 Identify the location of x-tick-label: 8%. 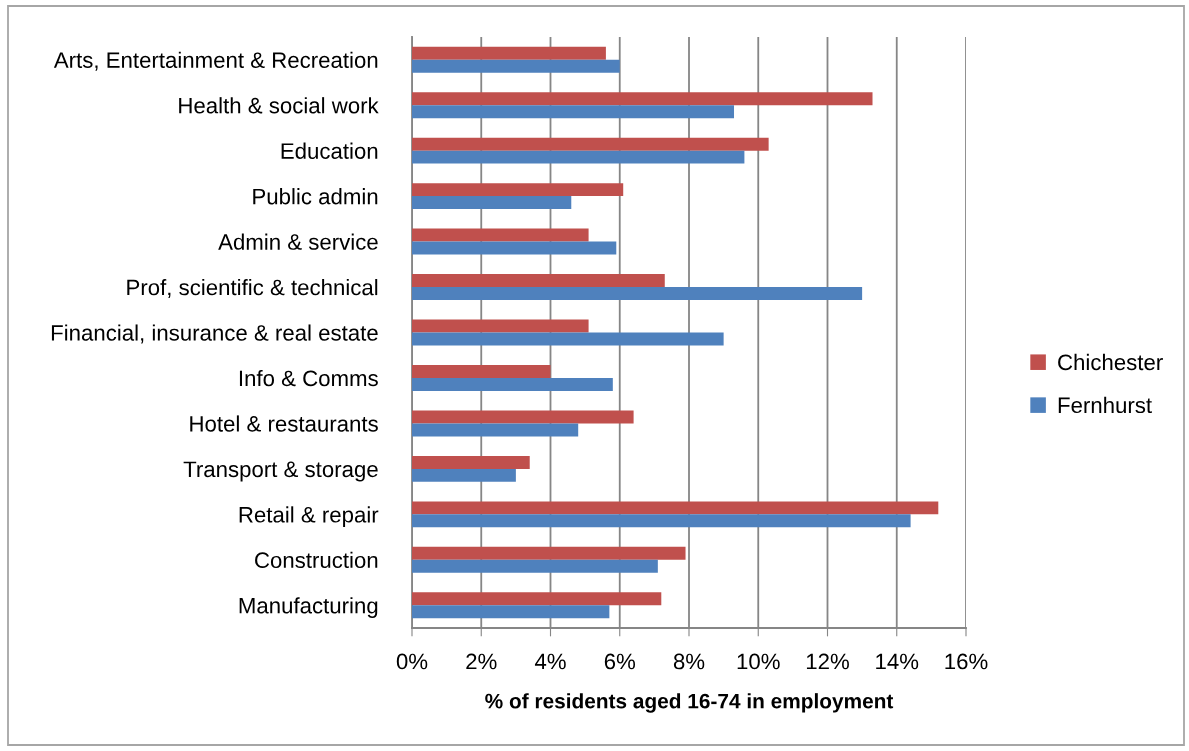
(689, 661).